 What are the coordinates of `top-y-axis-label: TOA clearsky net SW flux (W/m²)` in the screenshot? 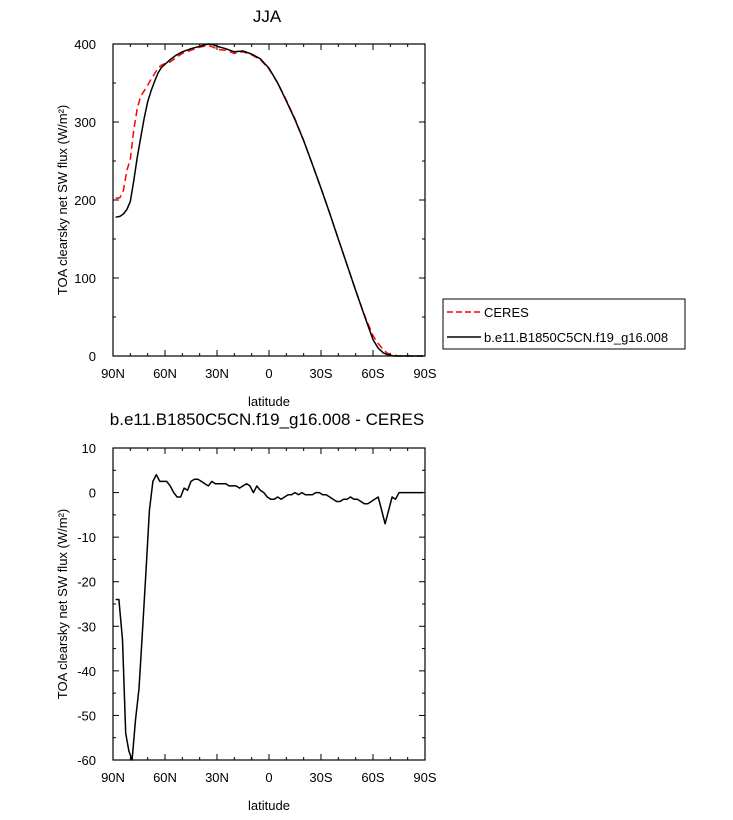 It's located at (62, 200).